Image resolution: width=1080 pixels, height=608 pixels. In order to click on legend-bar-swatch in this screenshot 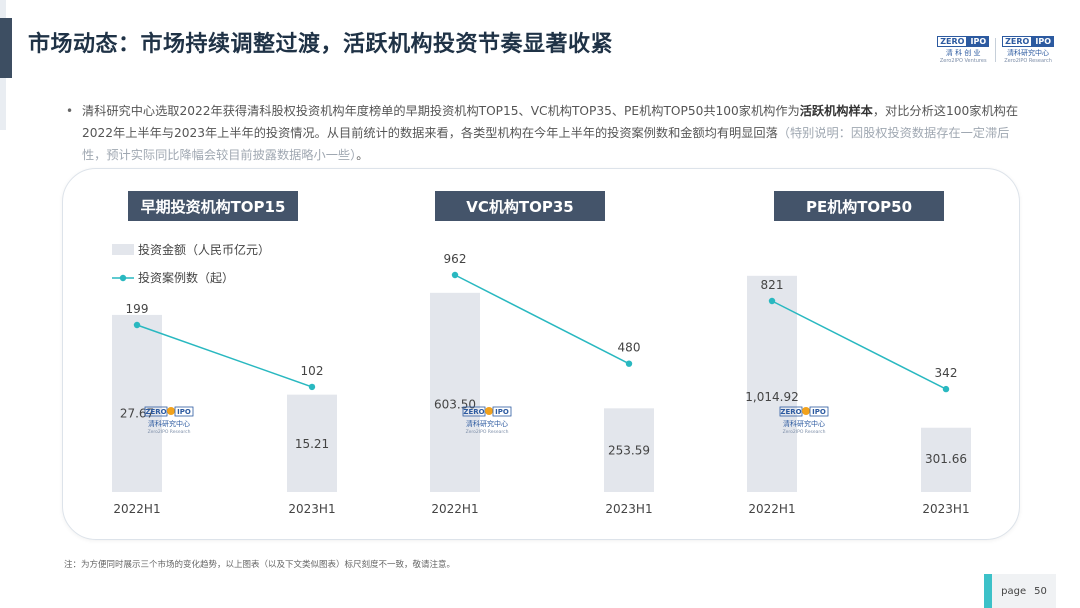, I will do `click(123, 249)`.